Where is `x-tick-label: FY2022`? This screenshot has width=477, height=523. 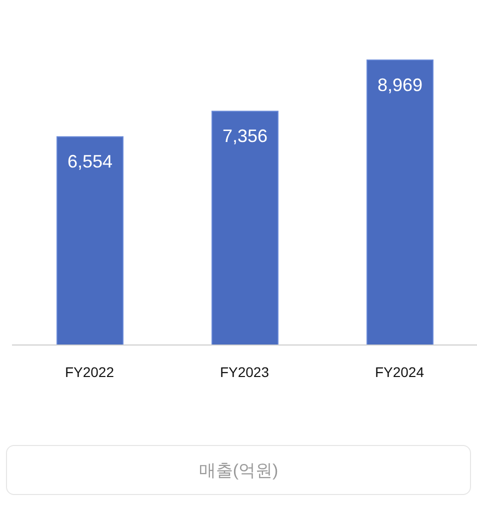
x-tick-label: FY2022 is located at coordinates (89, 372).